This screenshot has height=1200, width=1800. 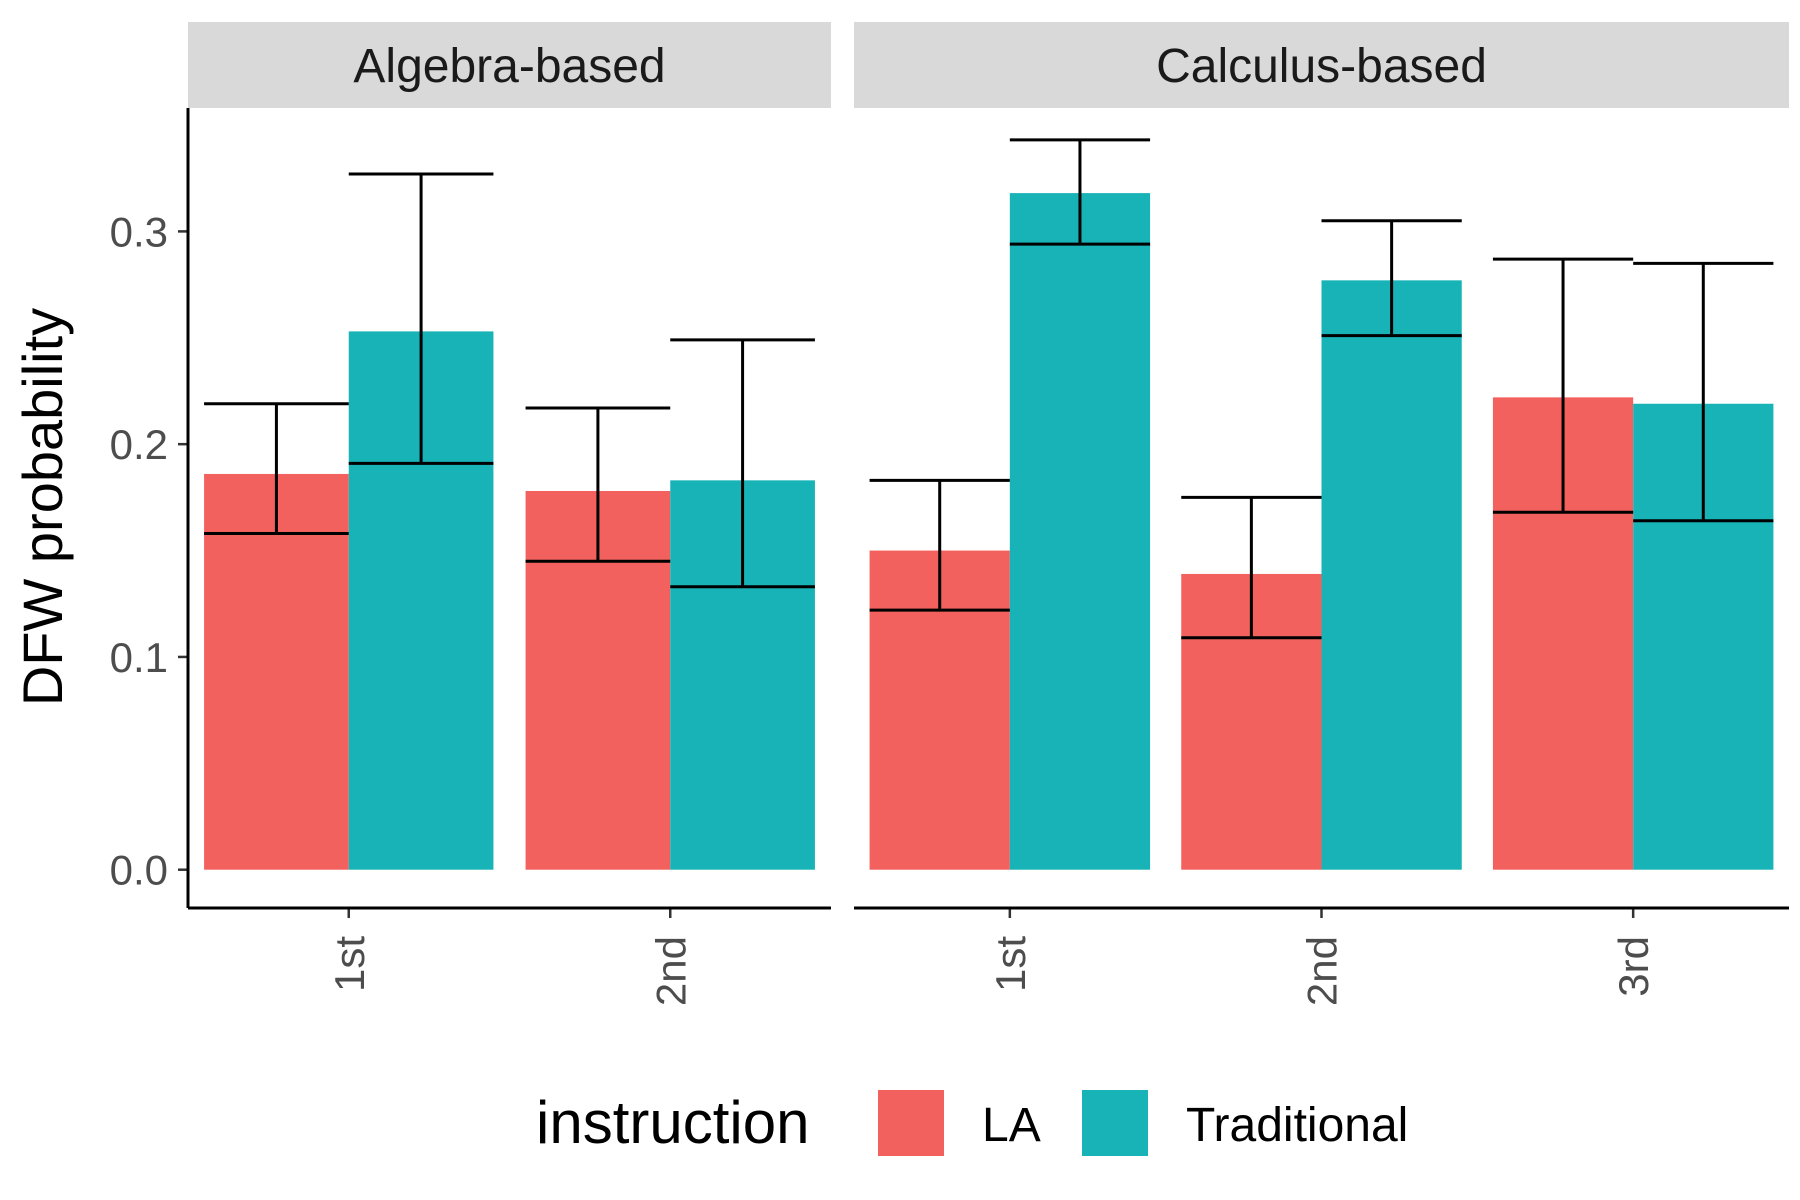 What do you see at coordinates (139, 231) in the screenshot?
I see `y-tick-label: 0.3` at bounding box center [139, 231].